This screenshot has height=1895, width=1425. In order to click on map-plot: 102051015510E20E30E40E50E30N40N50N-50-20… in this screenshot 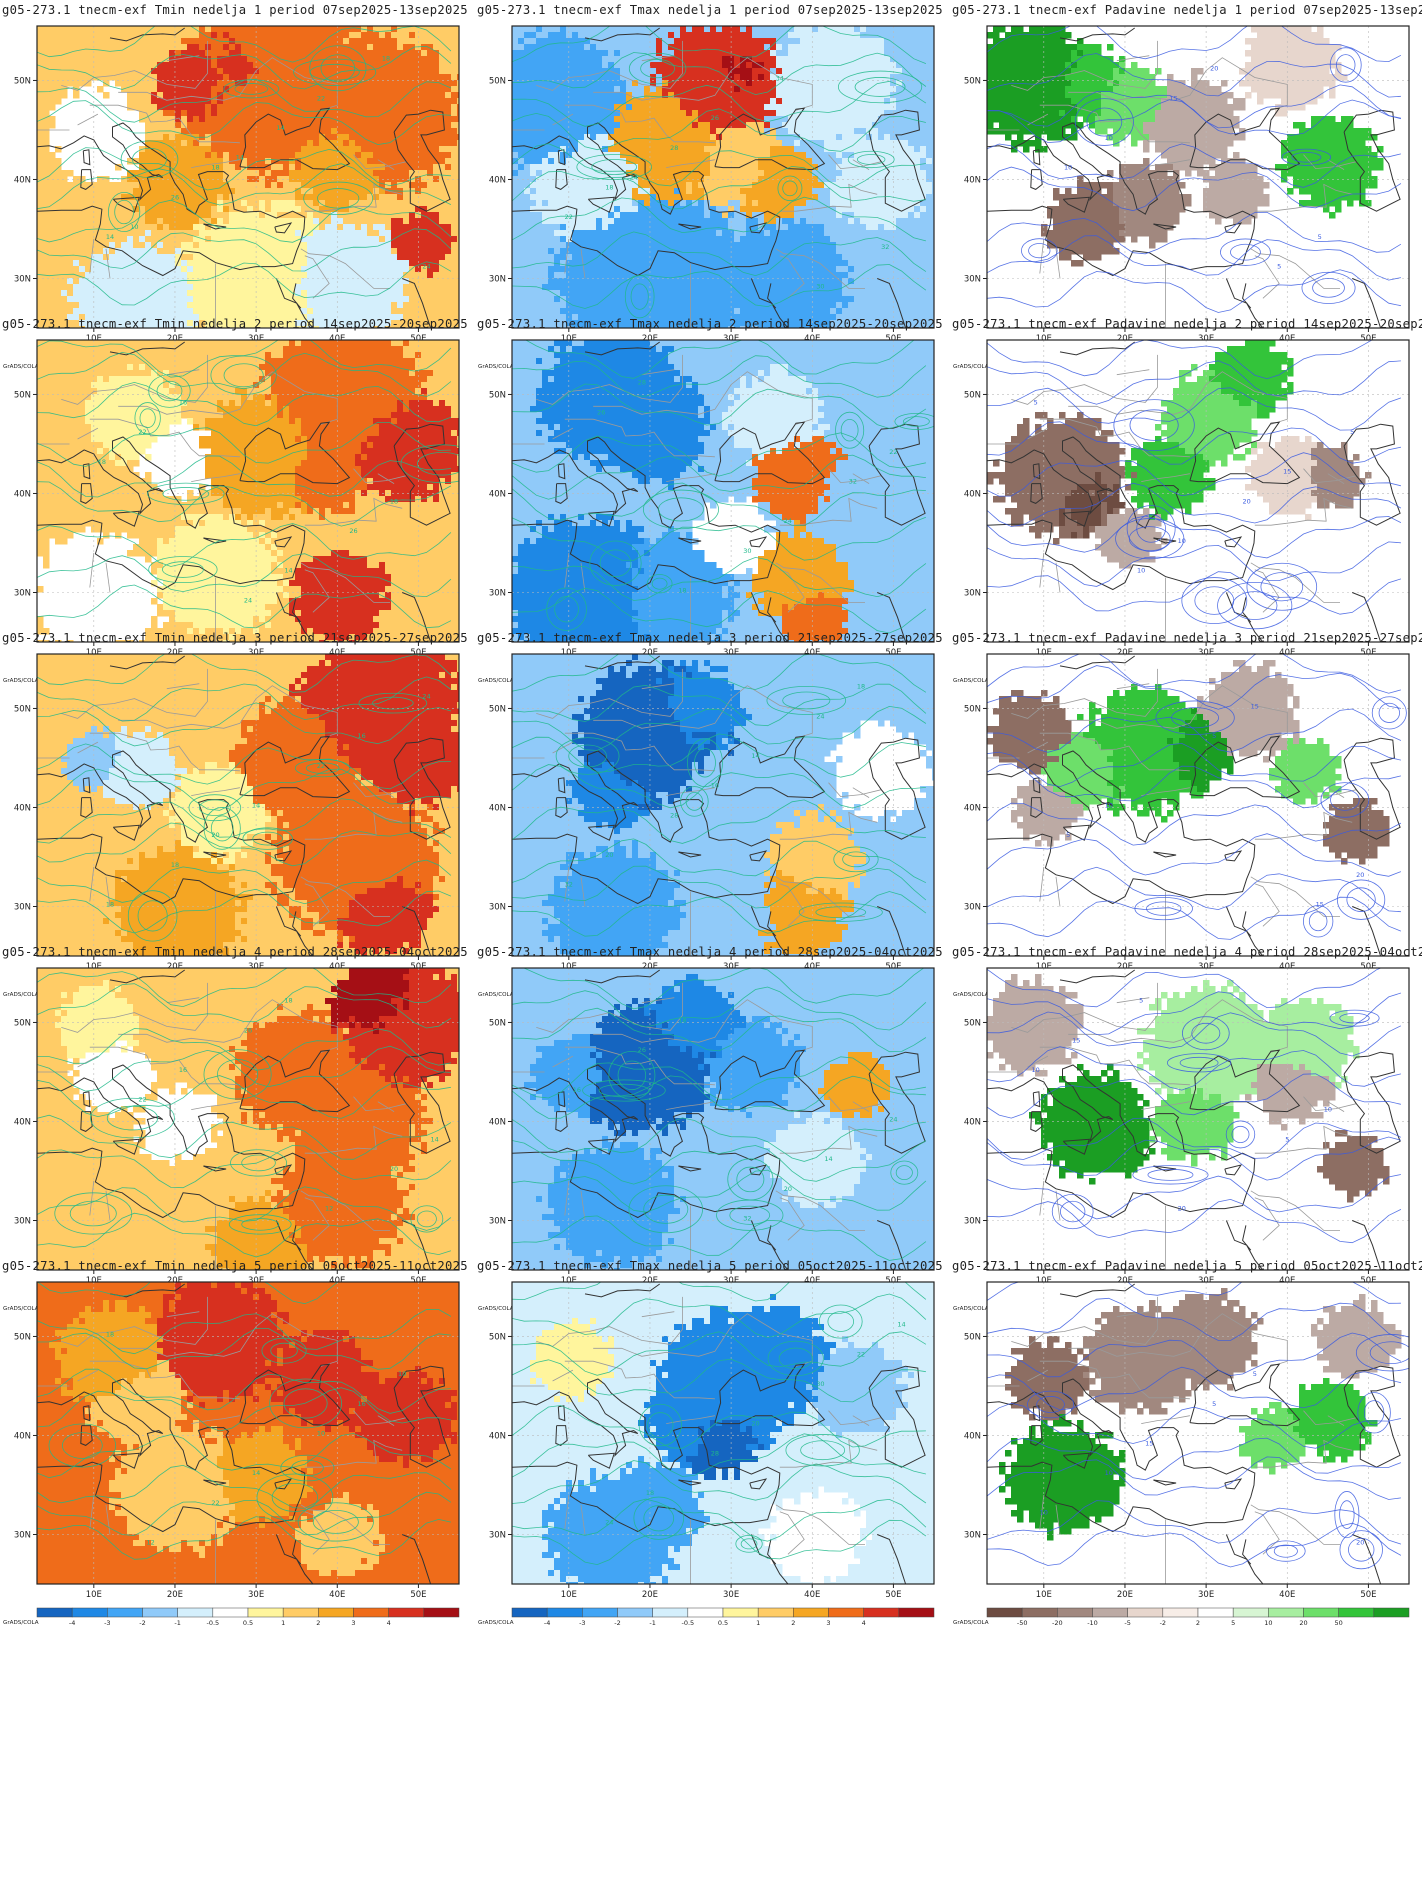, I will do `click(1187, 198)`.